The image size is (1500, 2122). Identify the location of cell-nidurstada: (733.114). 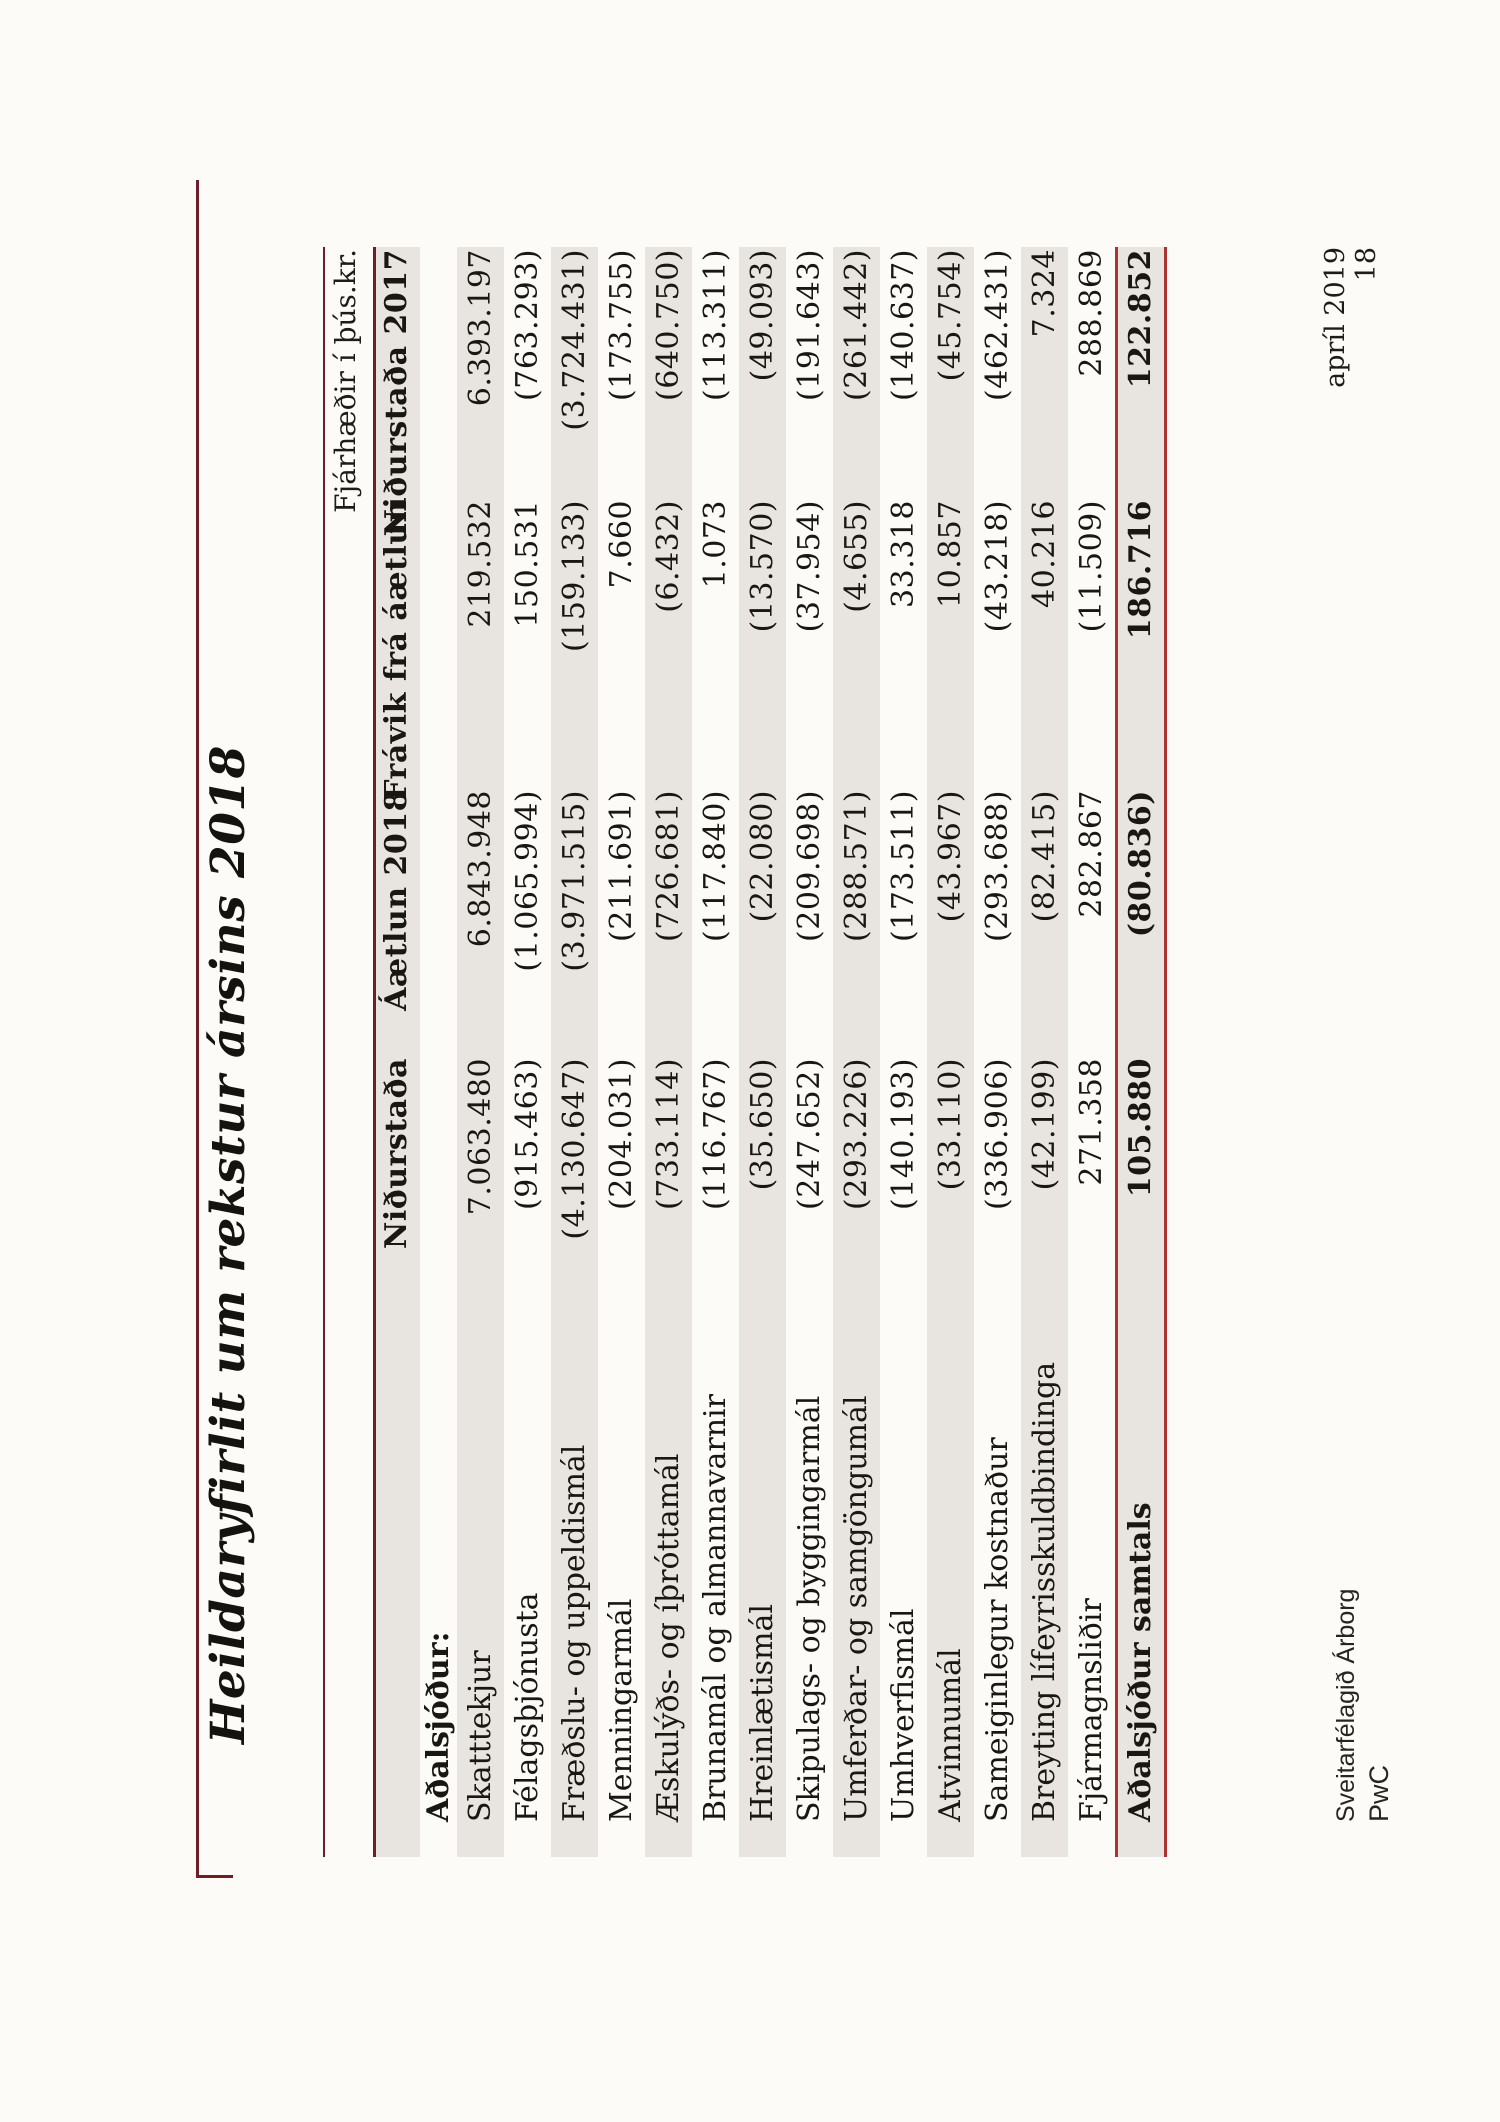
(668, 1134).